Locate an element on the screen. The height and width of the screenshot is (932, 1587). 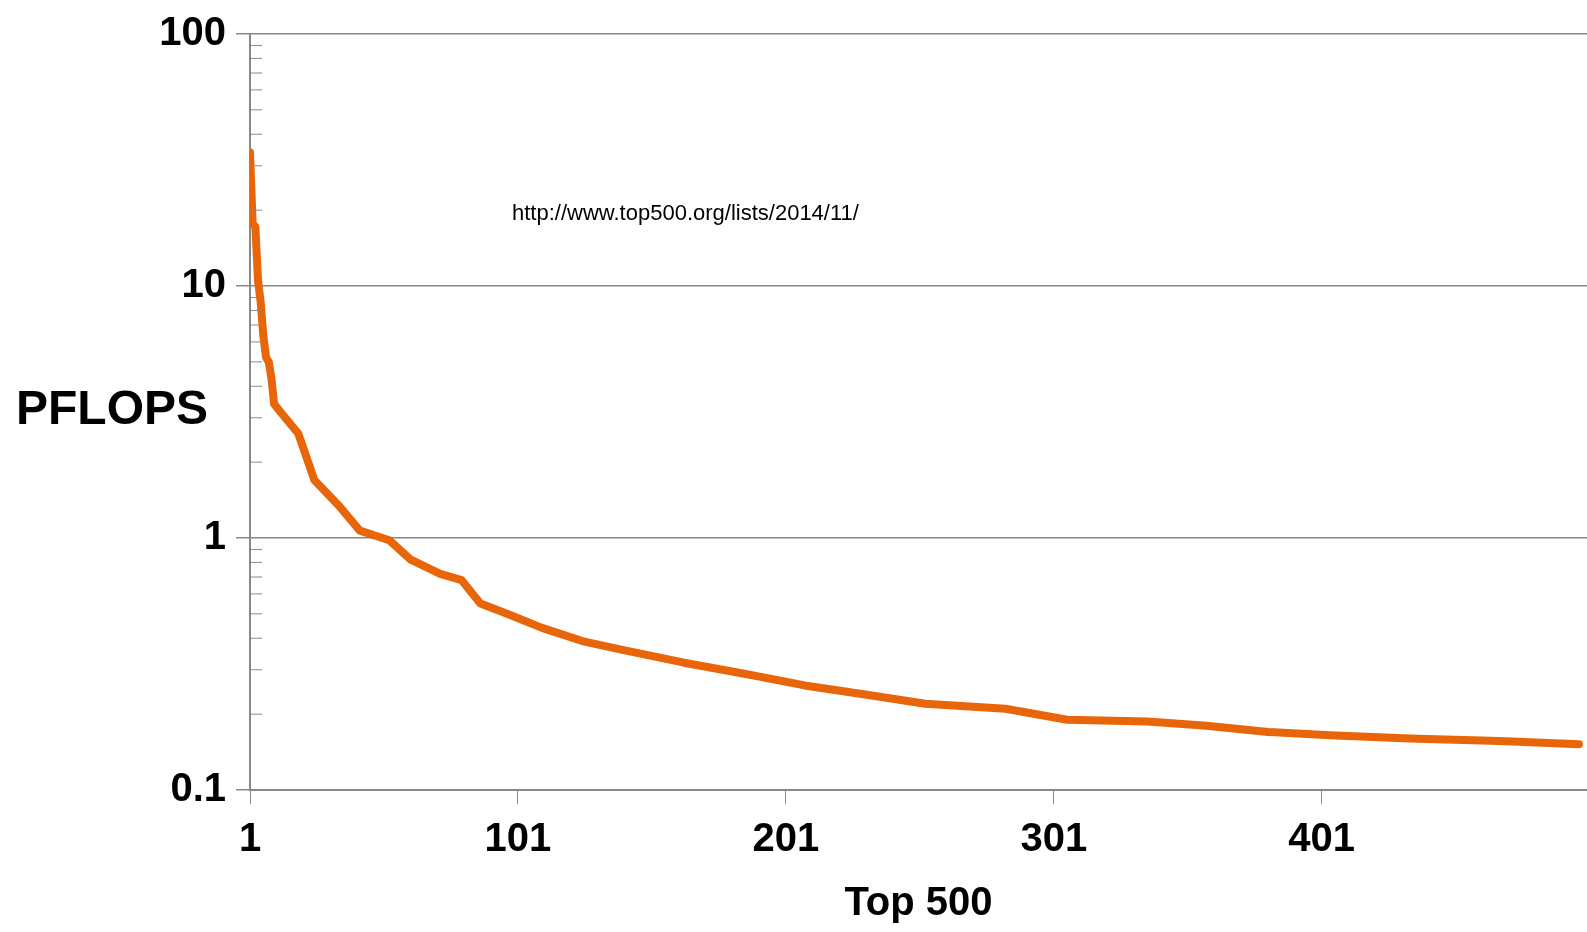
y-axis-title: PFLOPS is located at coordinates (112, 407).